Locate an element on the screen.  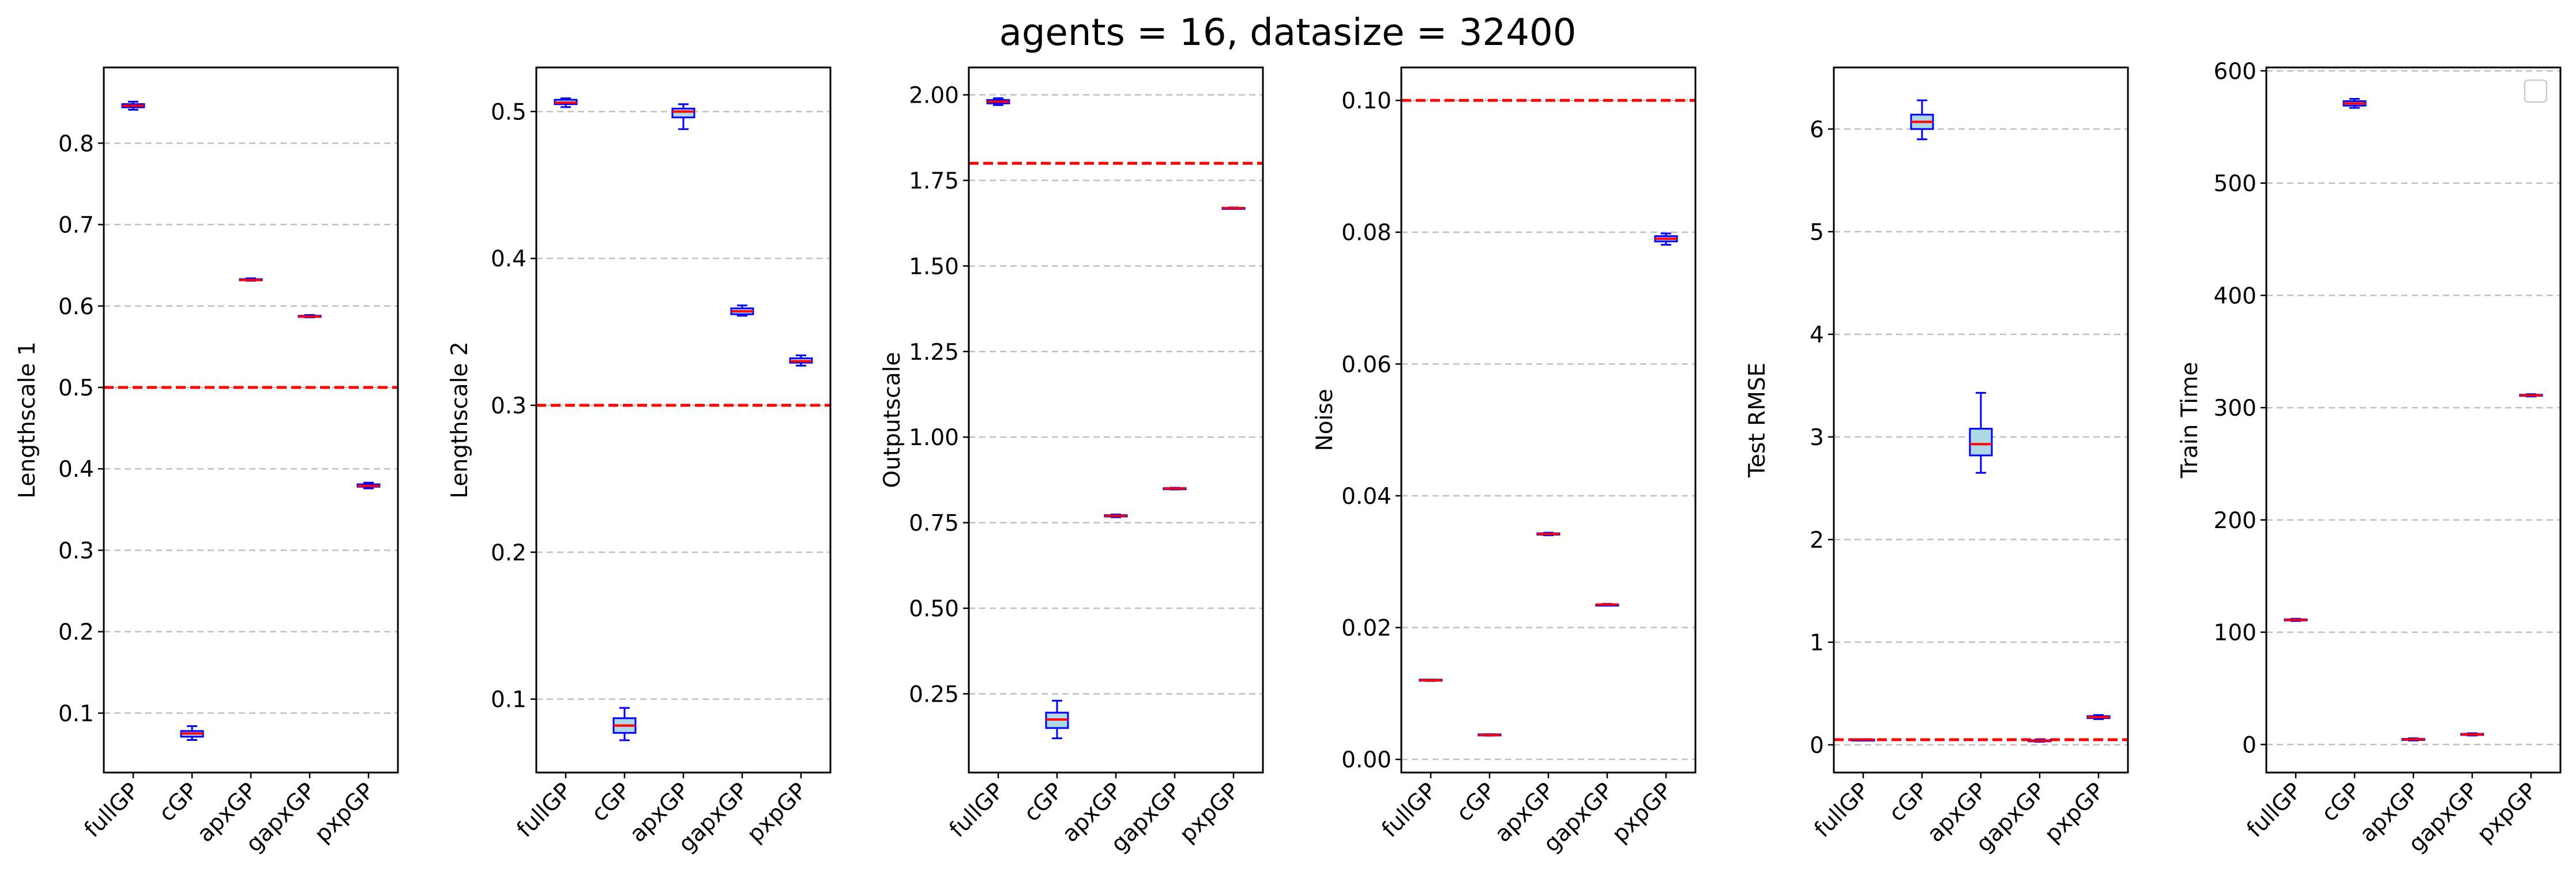
y-tick-label: 0.75 is located at coordinates (934, 524).